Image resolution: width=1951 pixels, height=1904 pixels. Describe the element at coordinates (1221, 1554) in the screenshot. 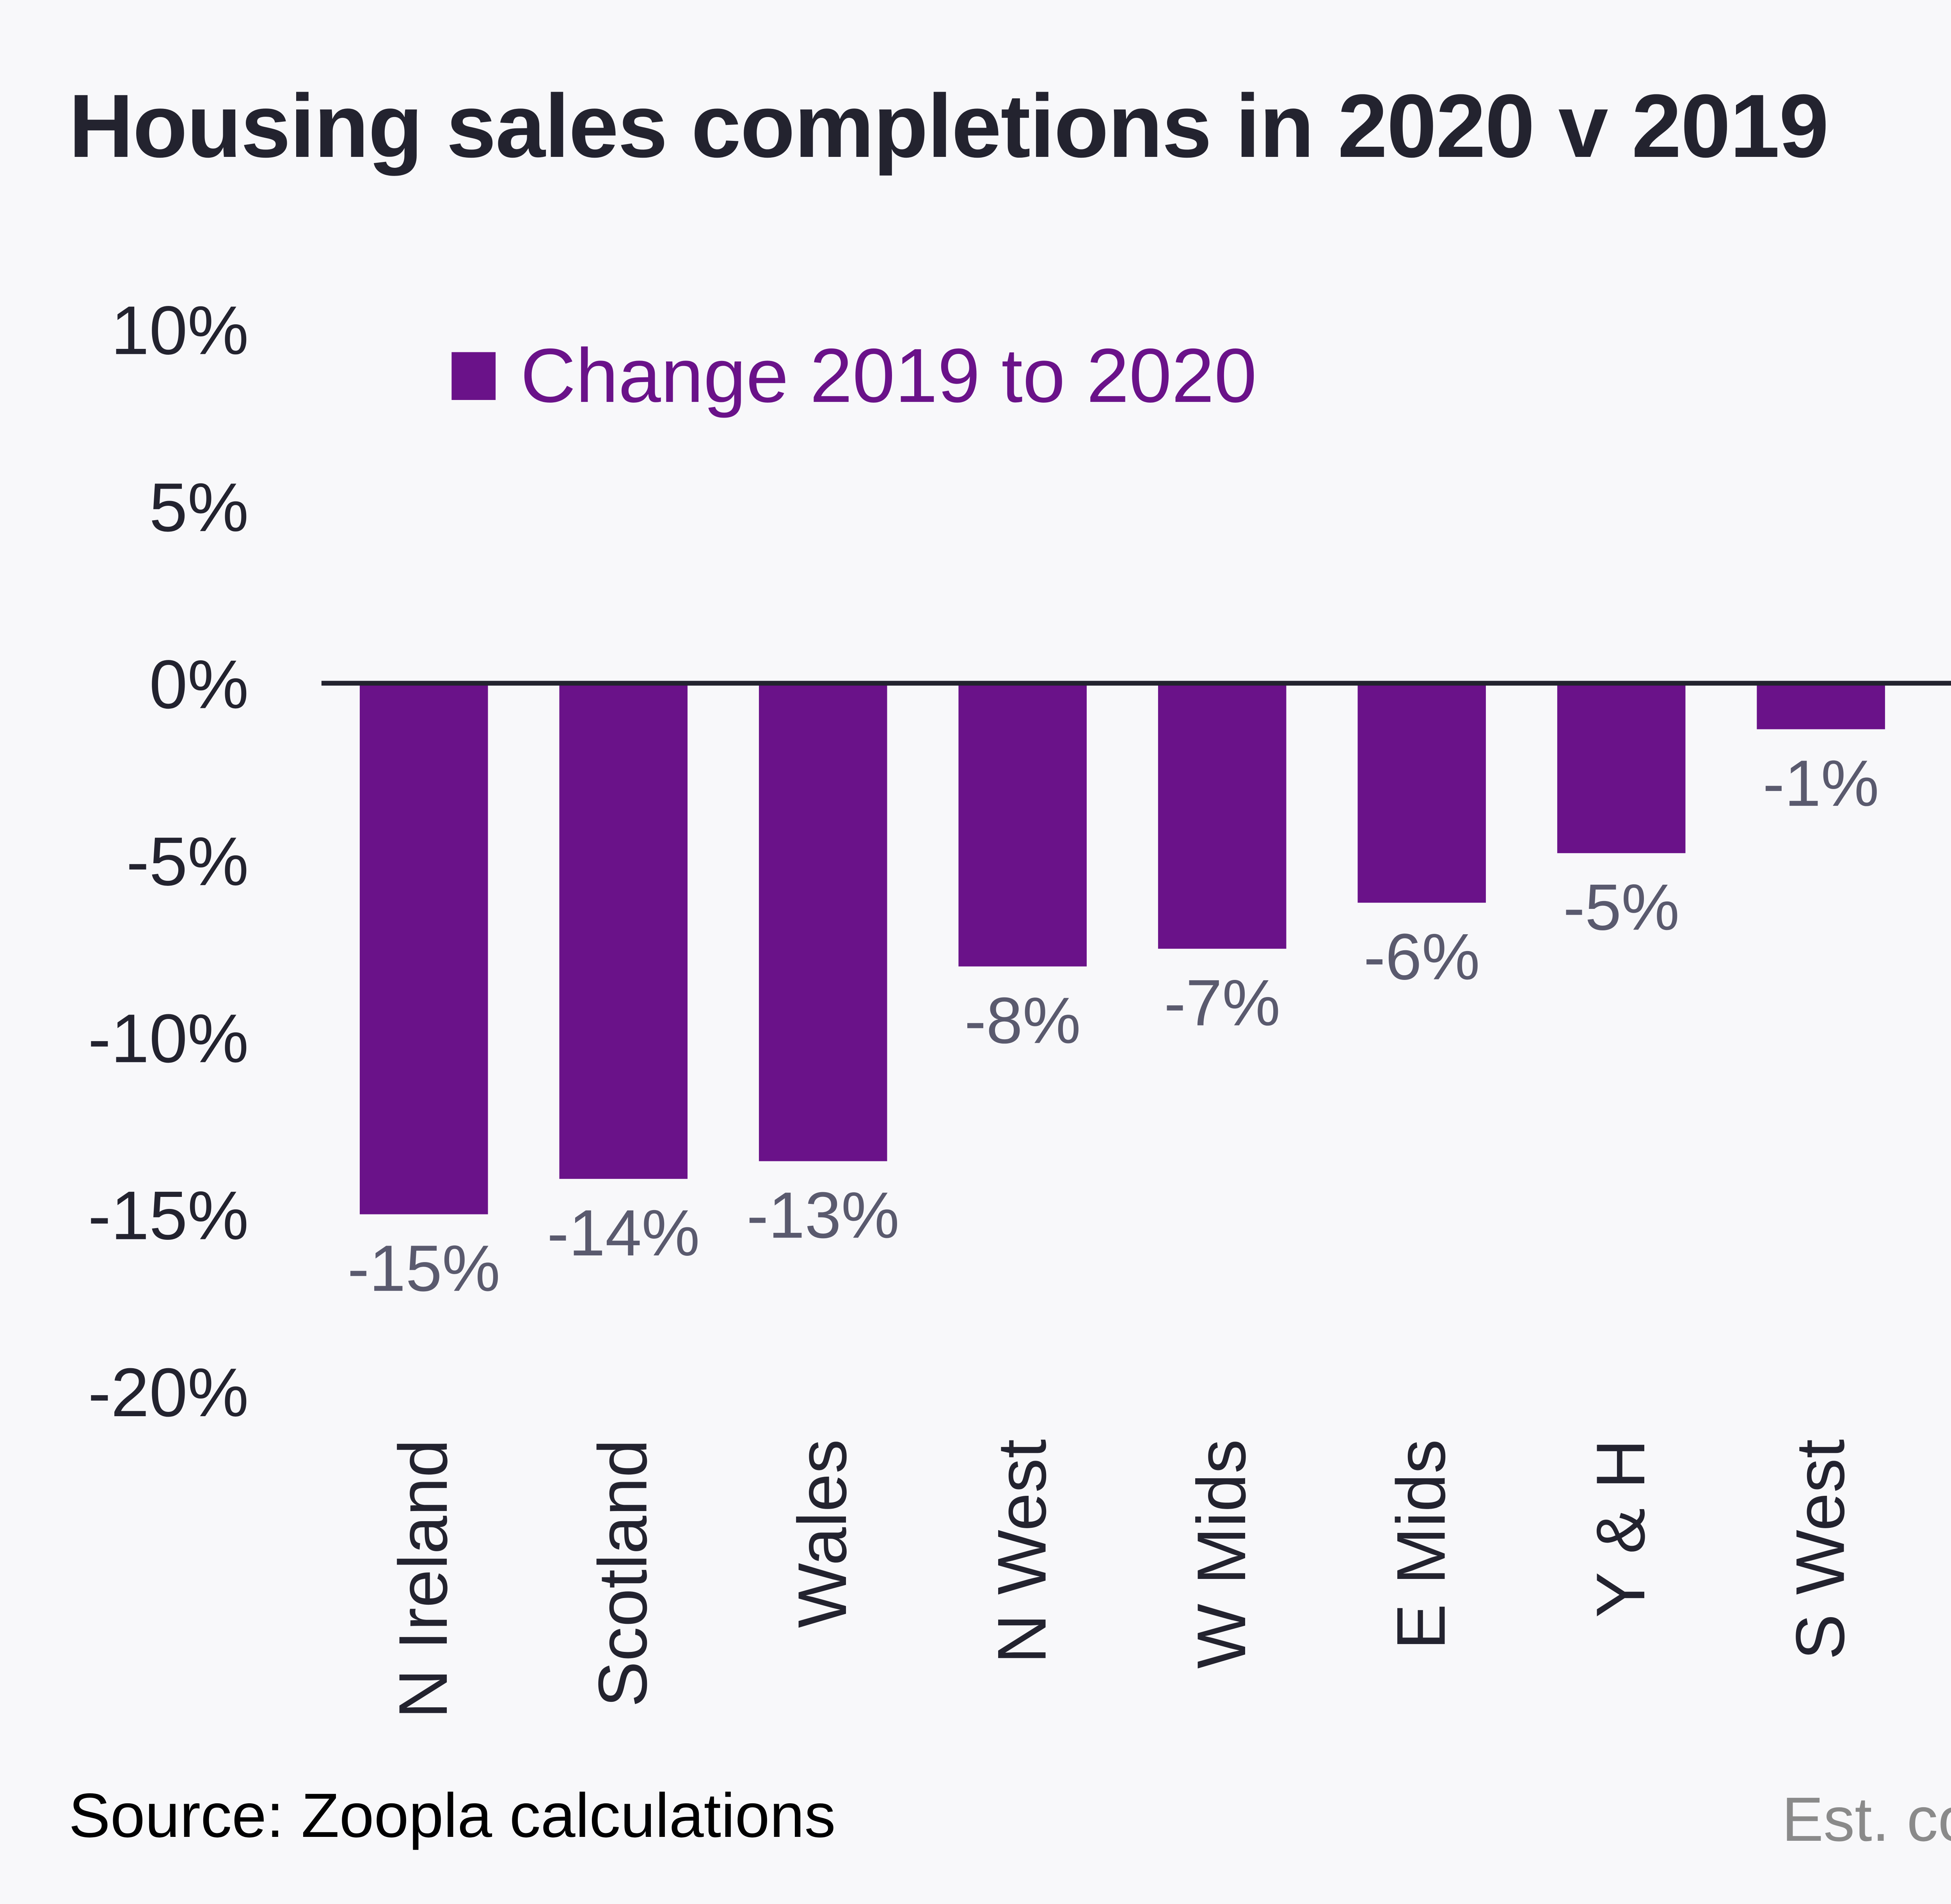

I see `x-tick-label: W Mids` at that location.